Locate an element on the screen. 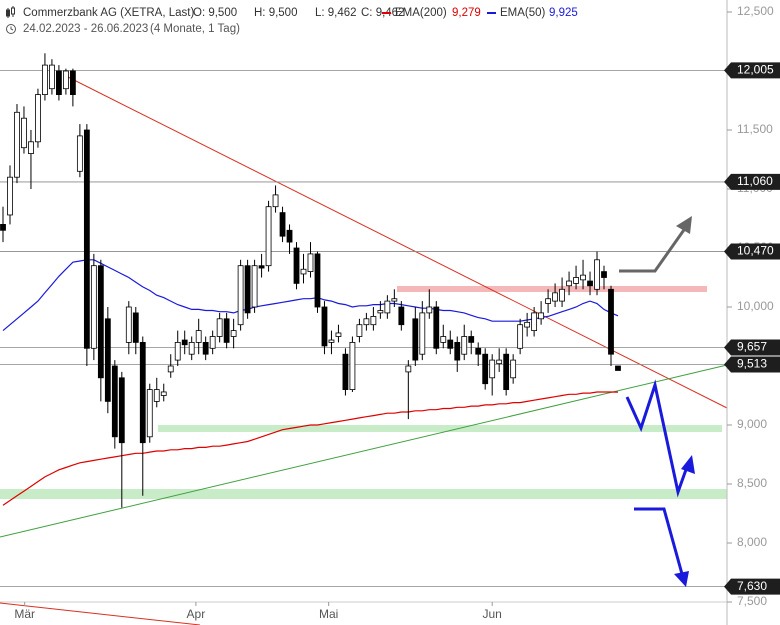  level-label: 9,513 is located at coordinates (752, 364).